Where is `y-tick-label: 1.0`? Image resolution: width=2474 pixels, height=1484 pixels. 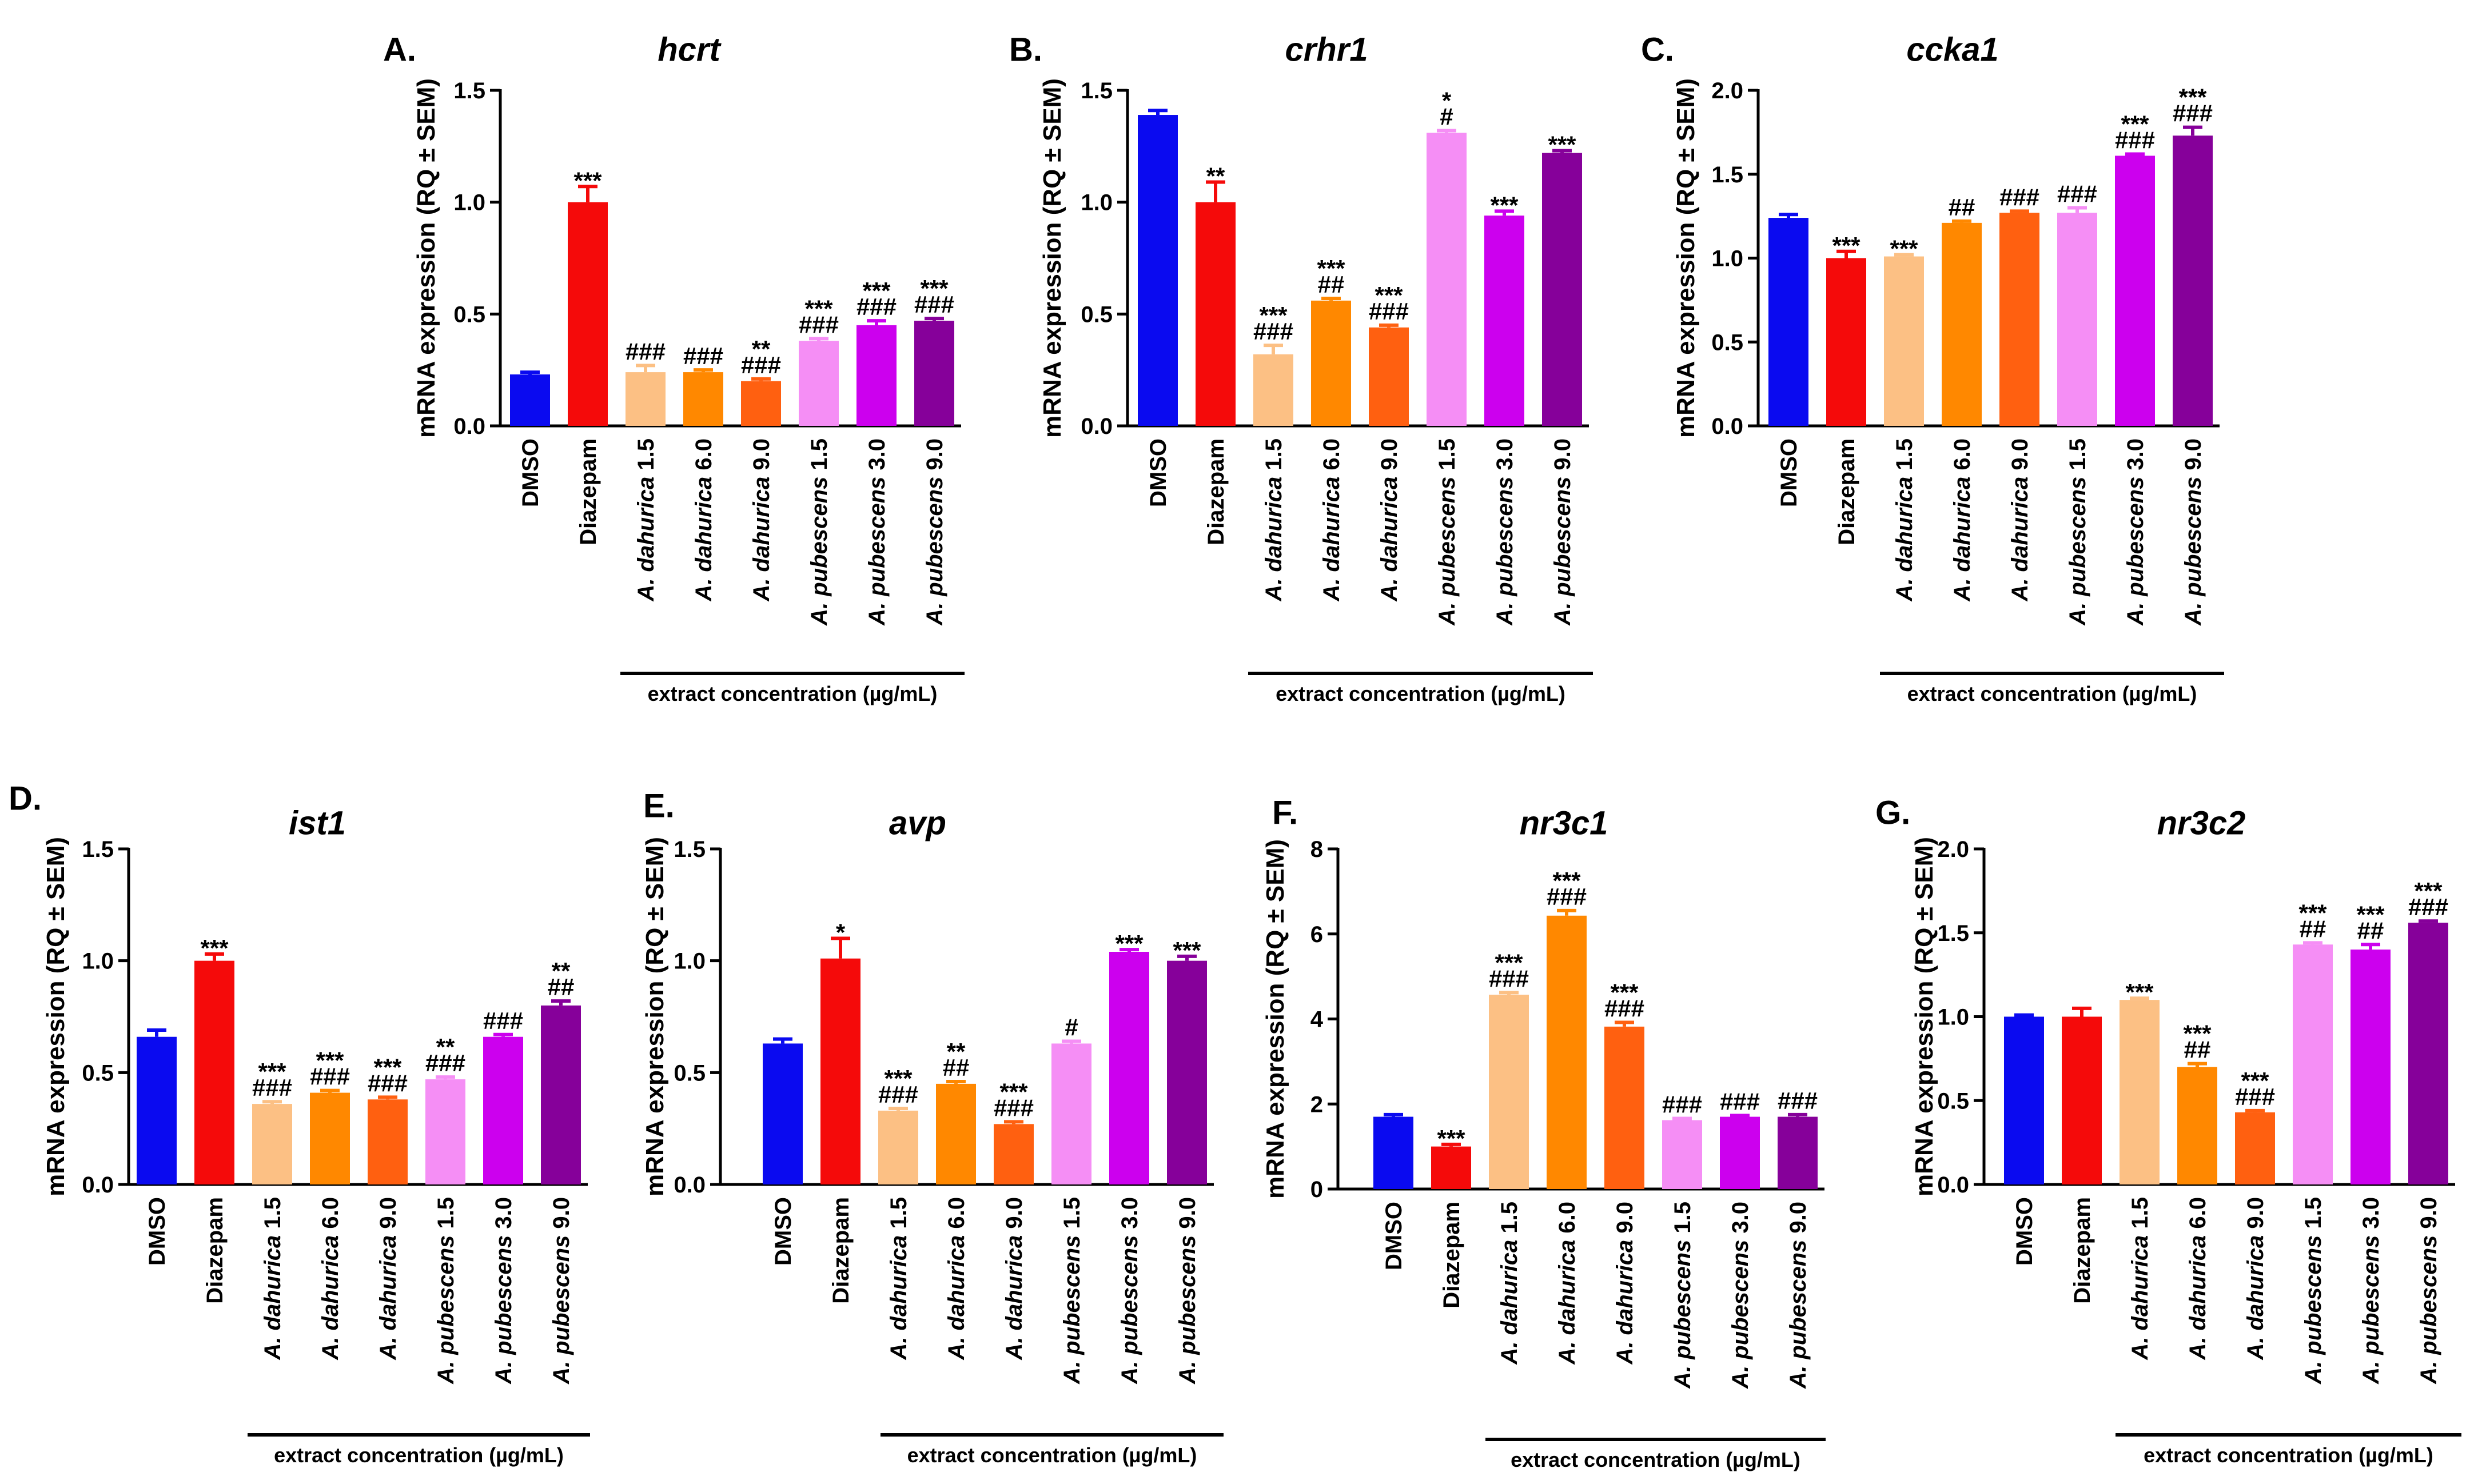 y-tick-label: 1.0 is located at coordinates (1953, 1017).